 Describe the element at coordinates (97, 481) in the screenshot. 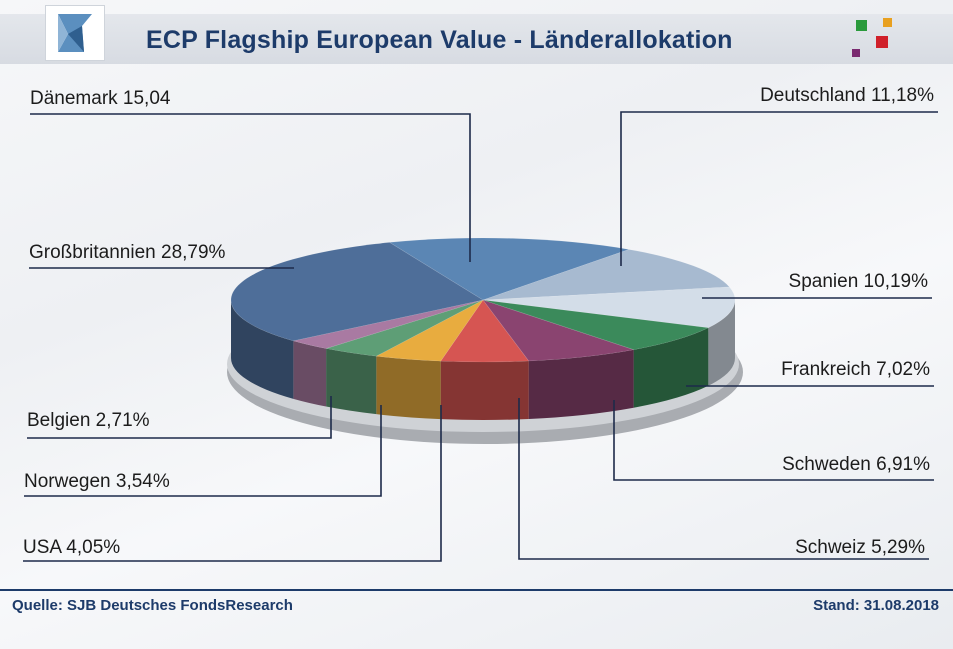

I see `slice-label-norwegen: Norwegen 3,54%` at that location.